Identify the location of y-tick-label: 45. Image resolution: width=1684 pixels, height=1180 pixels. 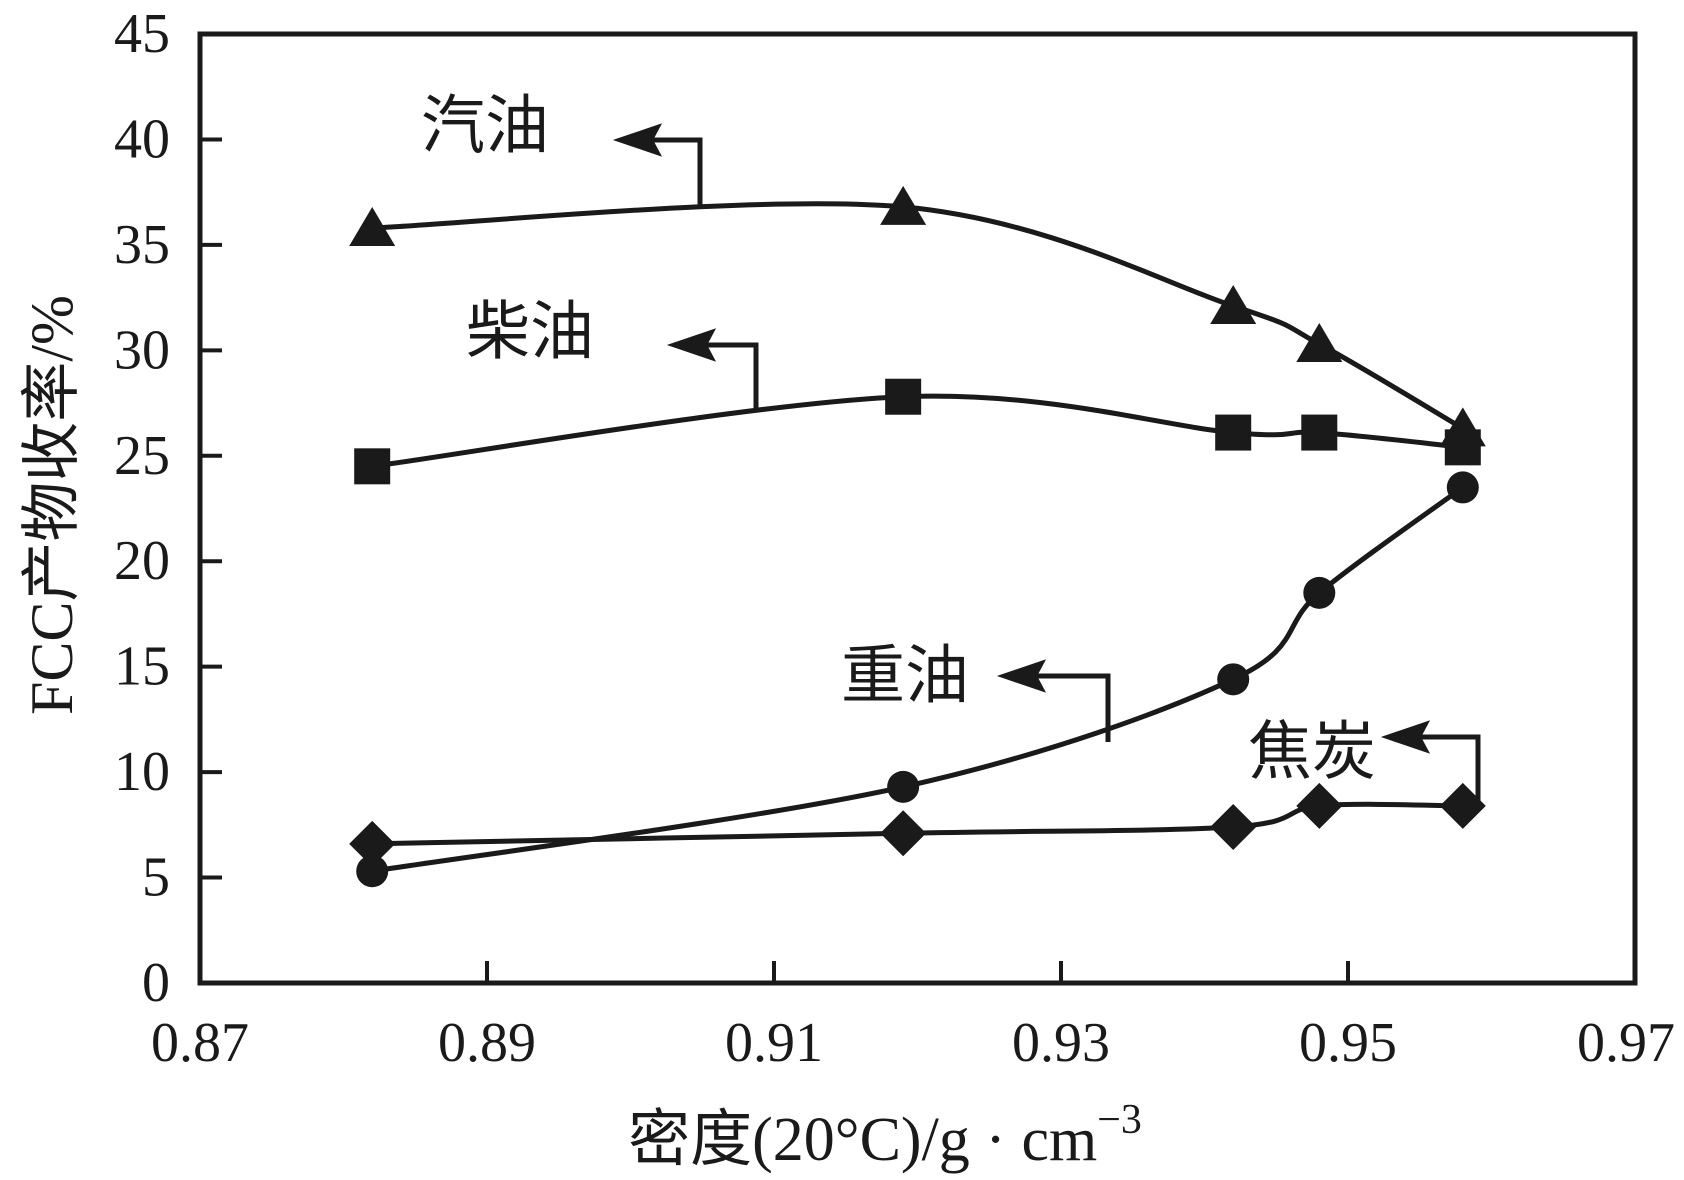
(142, 34).